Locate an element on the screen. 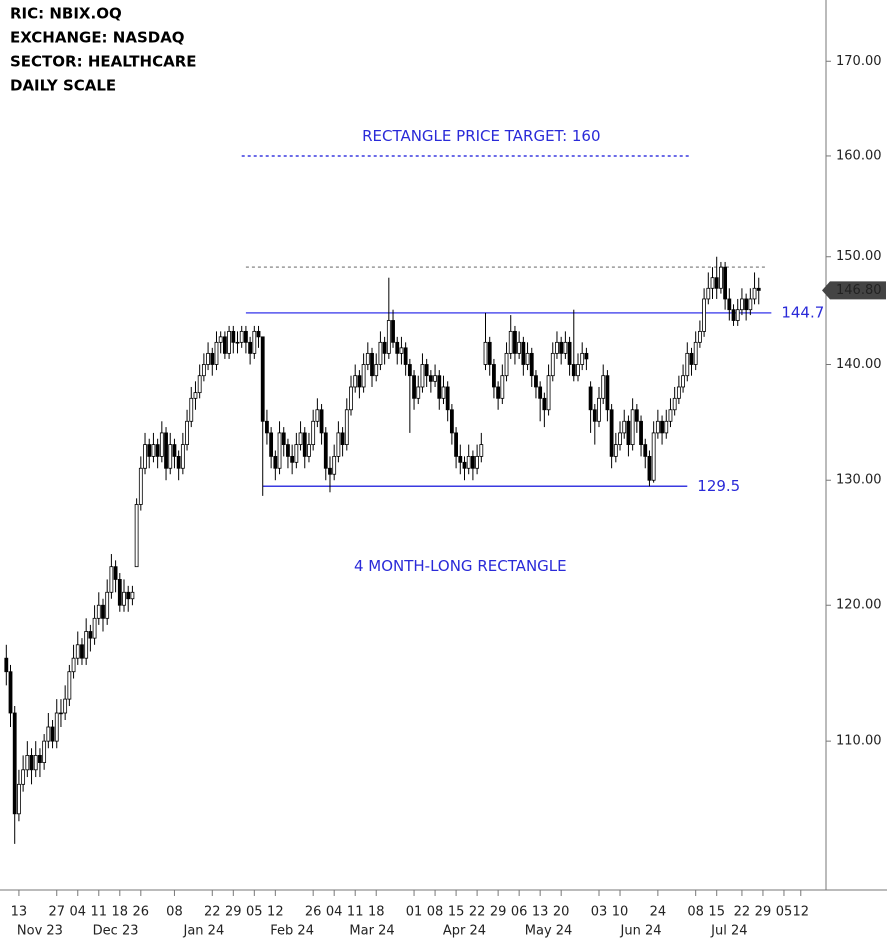 The width and height of the screenshot is (887, 938). month-label: Apr 24 is located at coordinates (464, 931).